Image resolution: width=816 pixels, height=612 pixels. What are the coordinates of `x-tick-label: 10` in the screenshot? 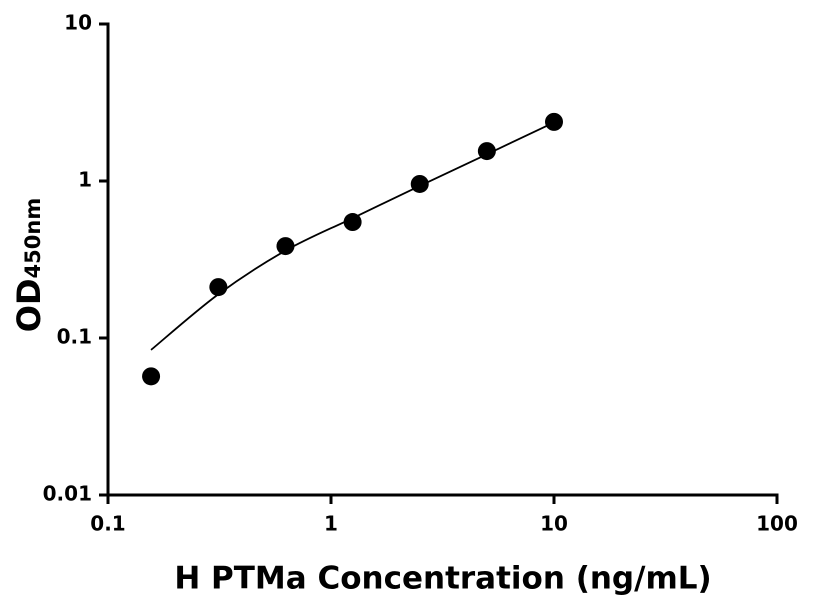 It's located at (554, 524).